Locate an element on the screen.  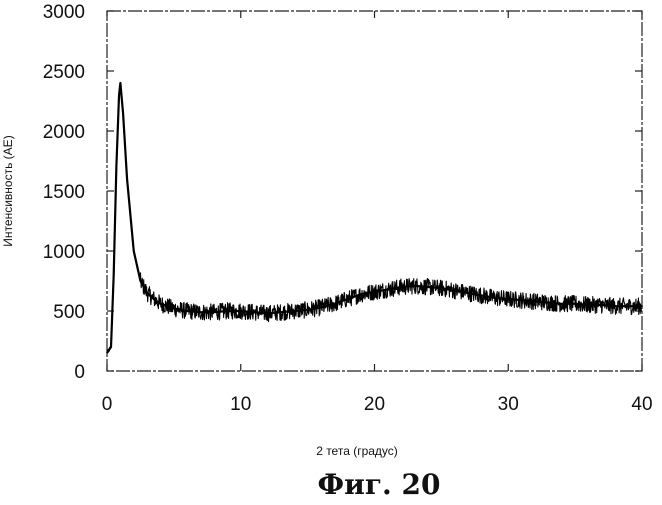
y-tick-label: 0 is located at coordinates (79, 372).